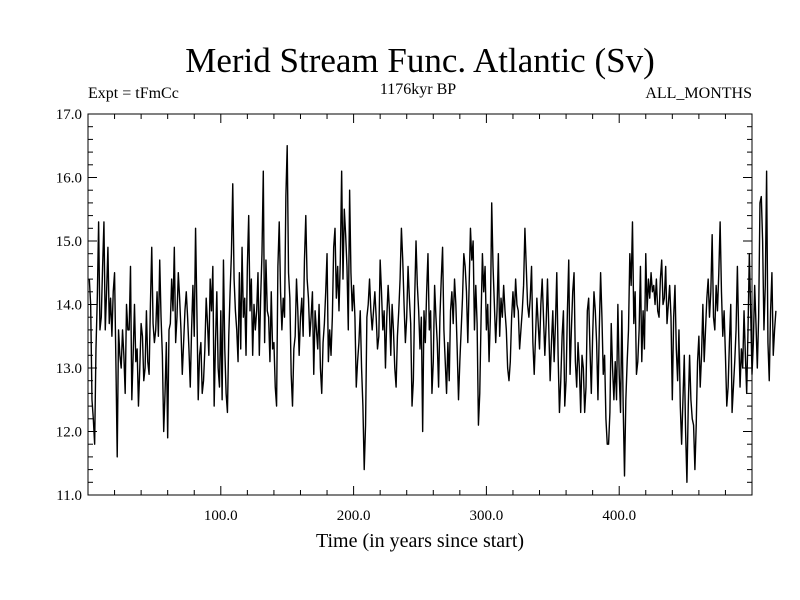 The image size is (800, 600). What do you see at coordinates (69, 179) in the screenshot?
I see `y-tick-label: 16.0` at bounding box center [69, 179].